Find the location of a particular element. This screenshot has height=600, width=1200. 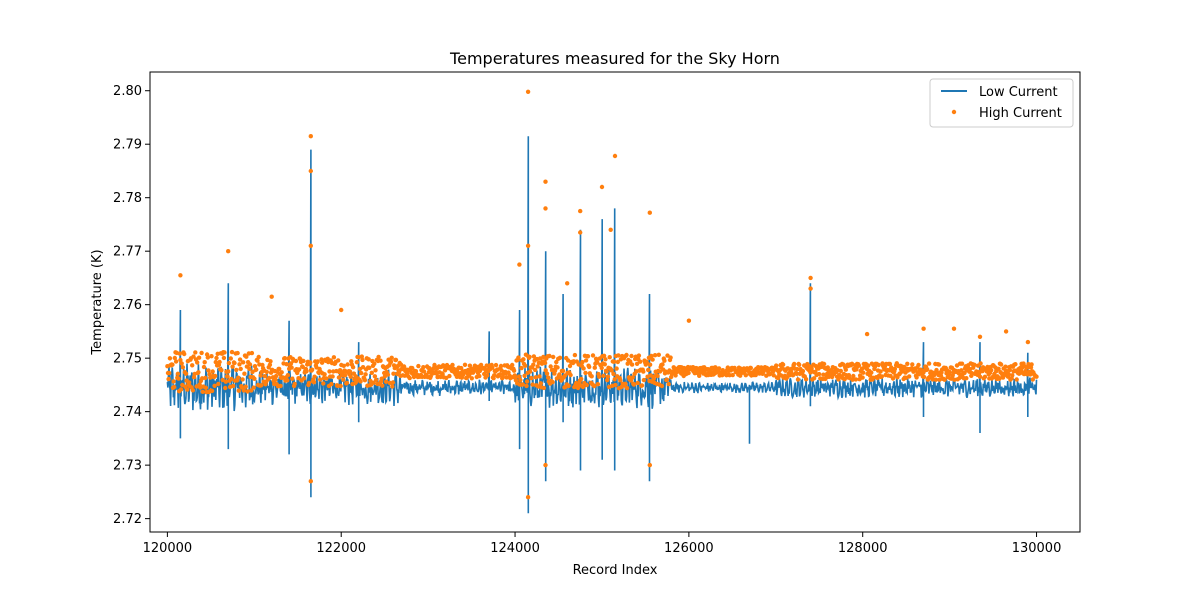

y-tick-label: 2.80 is located at coordinates (127, 91).